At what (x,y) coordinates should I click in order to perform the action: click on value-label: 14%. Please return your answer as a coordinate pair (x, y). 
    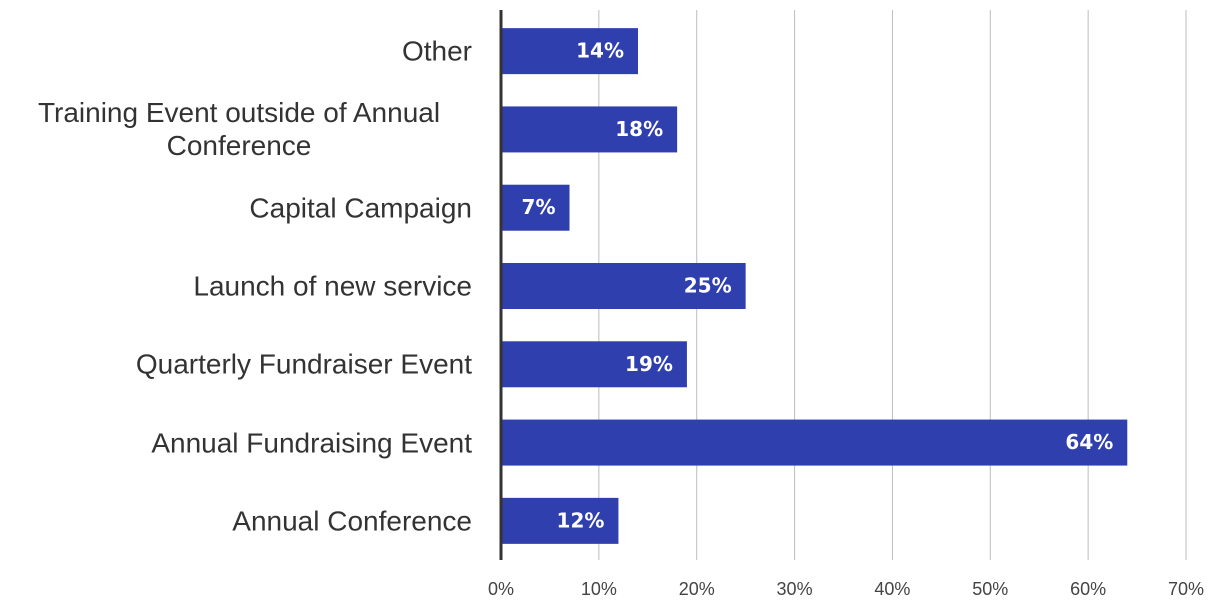
    Looking at the image, I should click on (600, 51).